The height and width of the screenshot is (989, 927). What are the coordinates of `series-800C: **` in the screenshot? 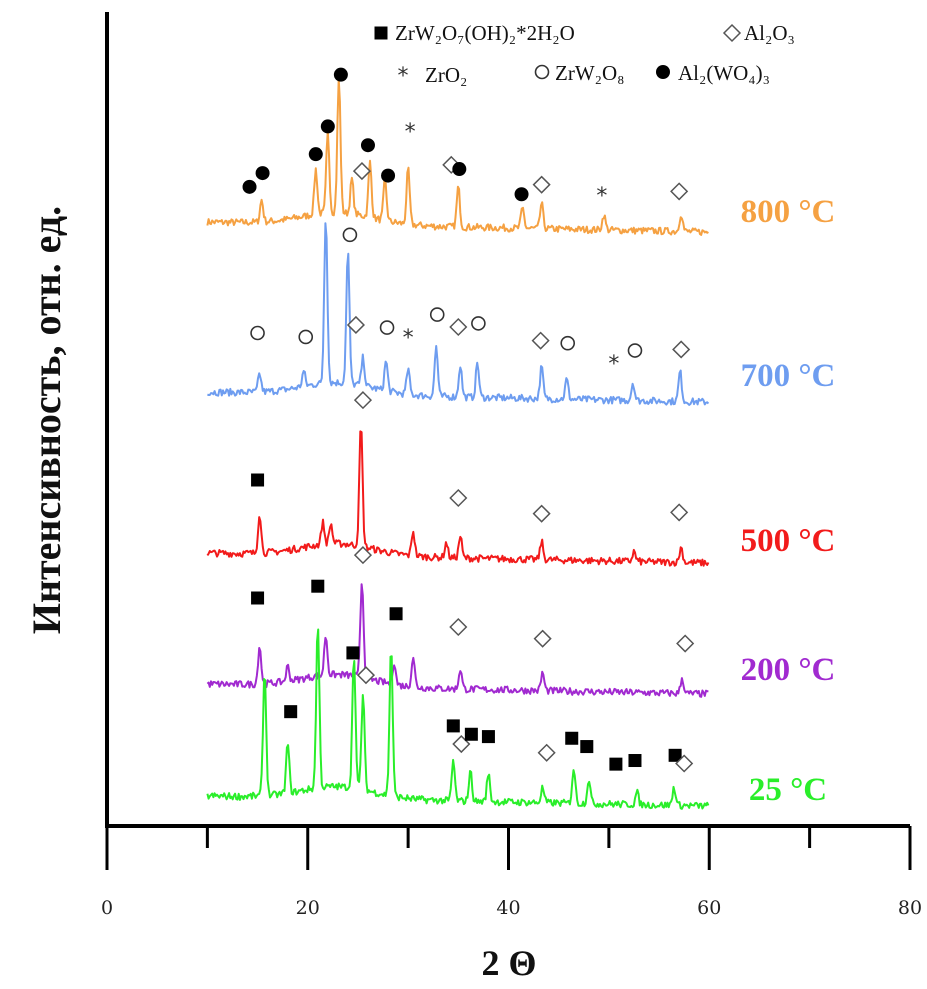 It's located at (457, 151).